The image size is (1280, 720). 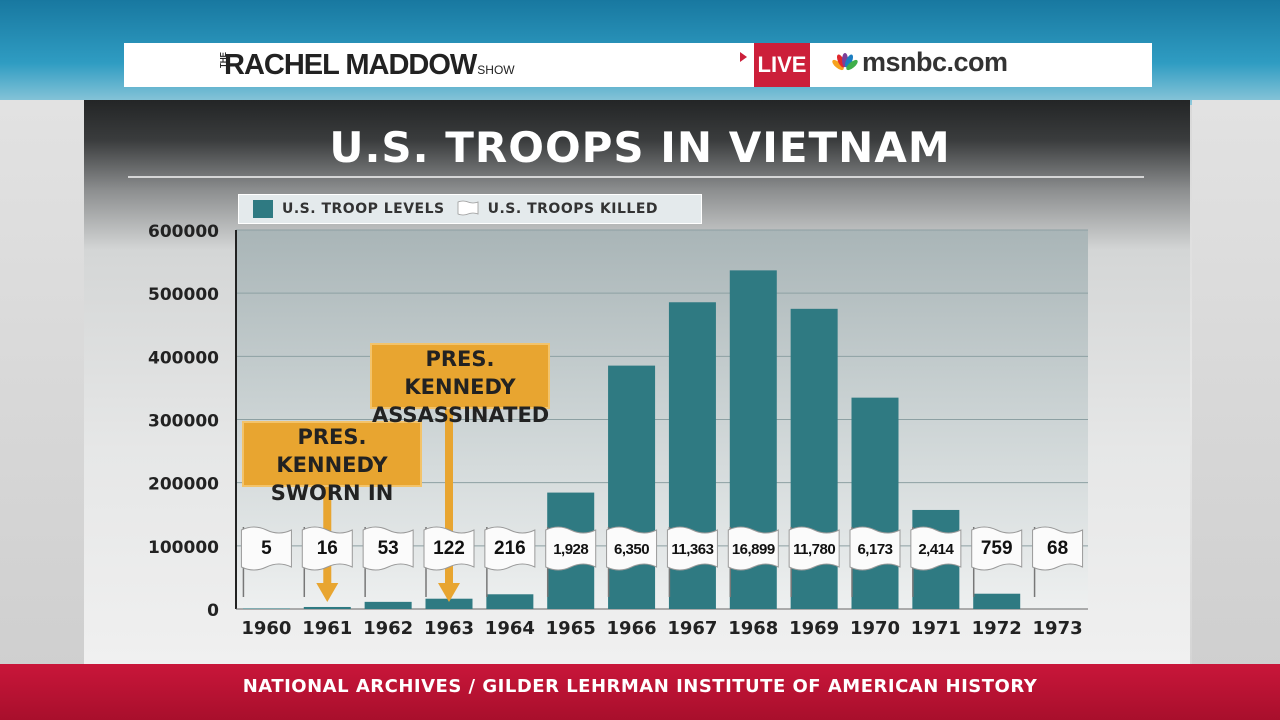 What do you see at coordinates (814, 628) in the screenshot?
I see `x-tick-label: 1969` at bounding box center [814, 628].